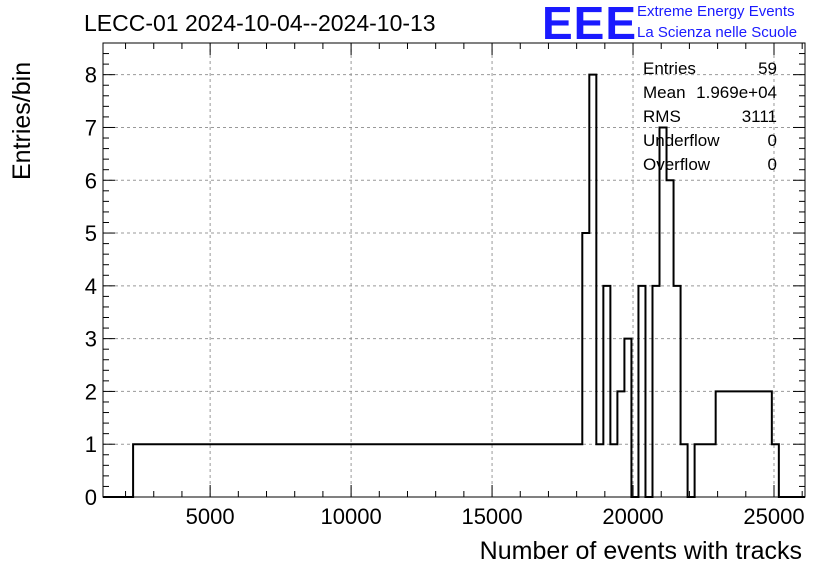  What do you see at coordinates (711, 71) in the screenshot?
I see `stat-entries: Entries 59` at bounding box center [711, 71].